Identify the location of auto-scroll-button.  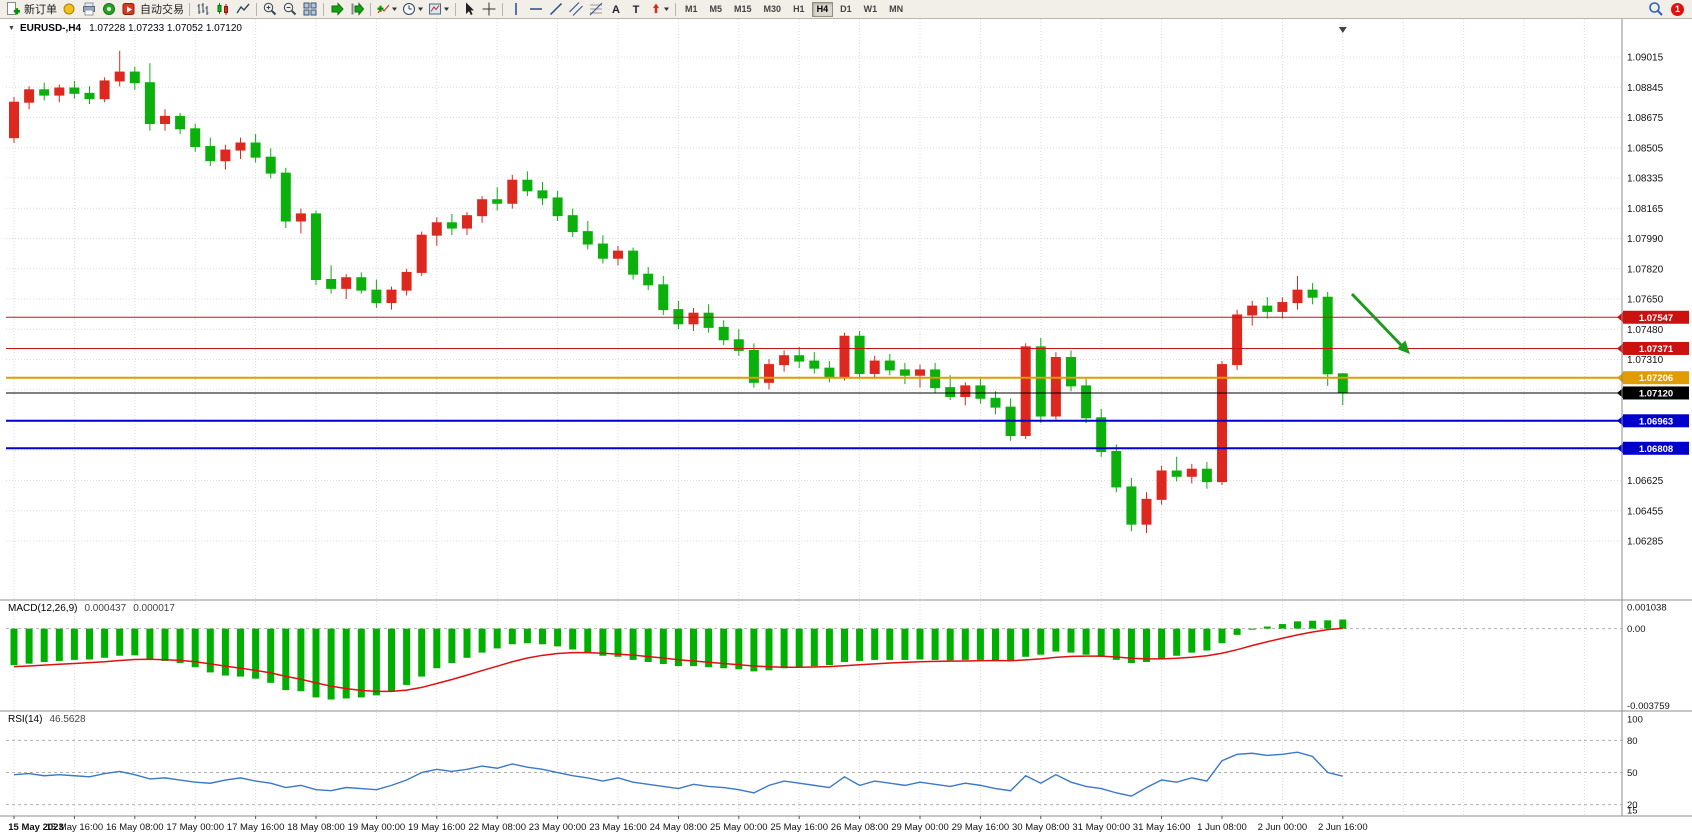
(337, 9).